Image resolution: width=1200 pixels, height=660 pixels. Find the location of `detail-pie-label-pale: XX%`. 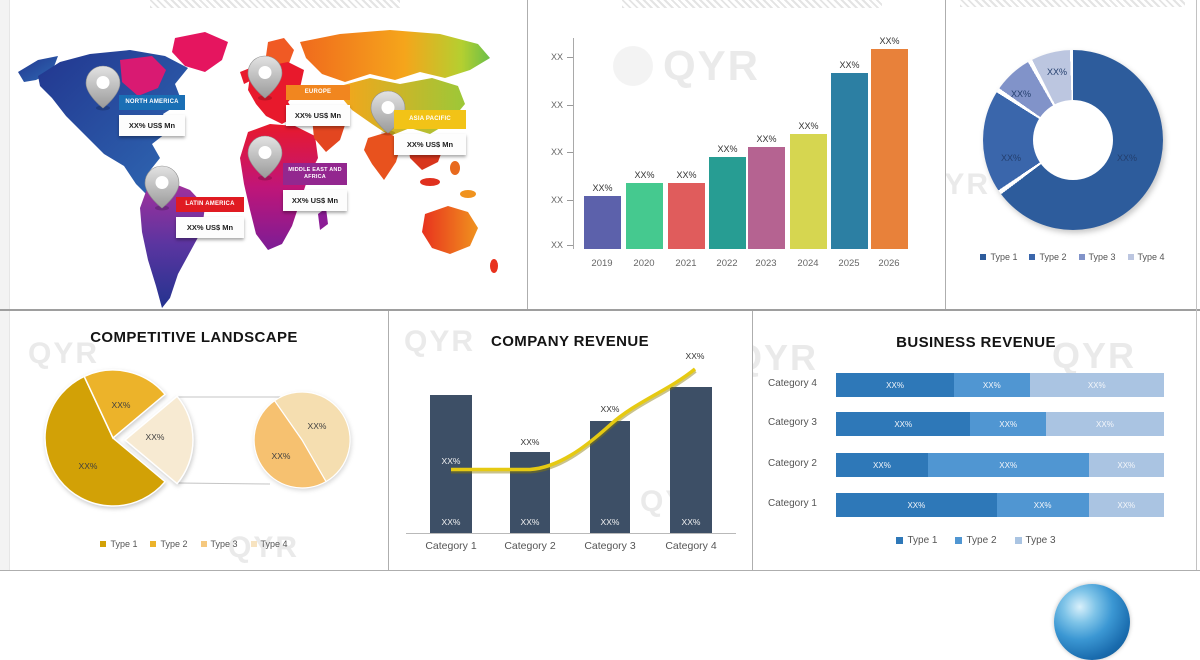

detail-pie-label-pale: XX% is located at coordinates (317, 426).